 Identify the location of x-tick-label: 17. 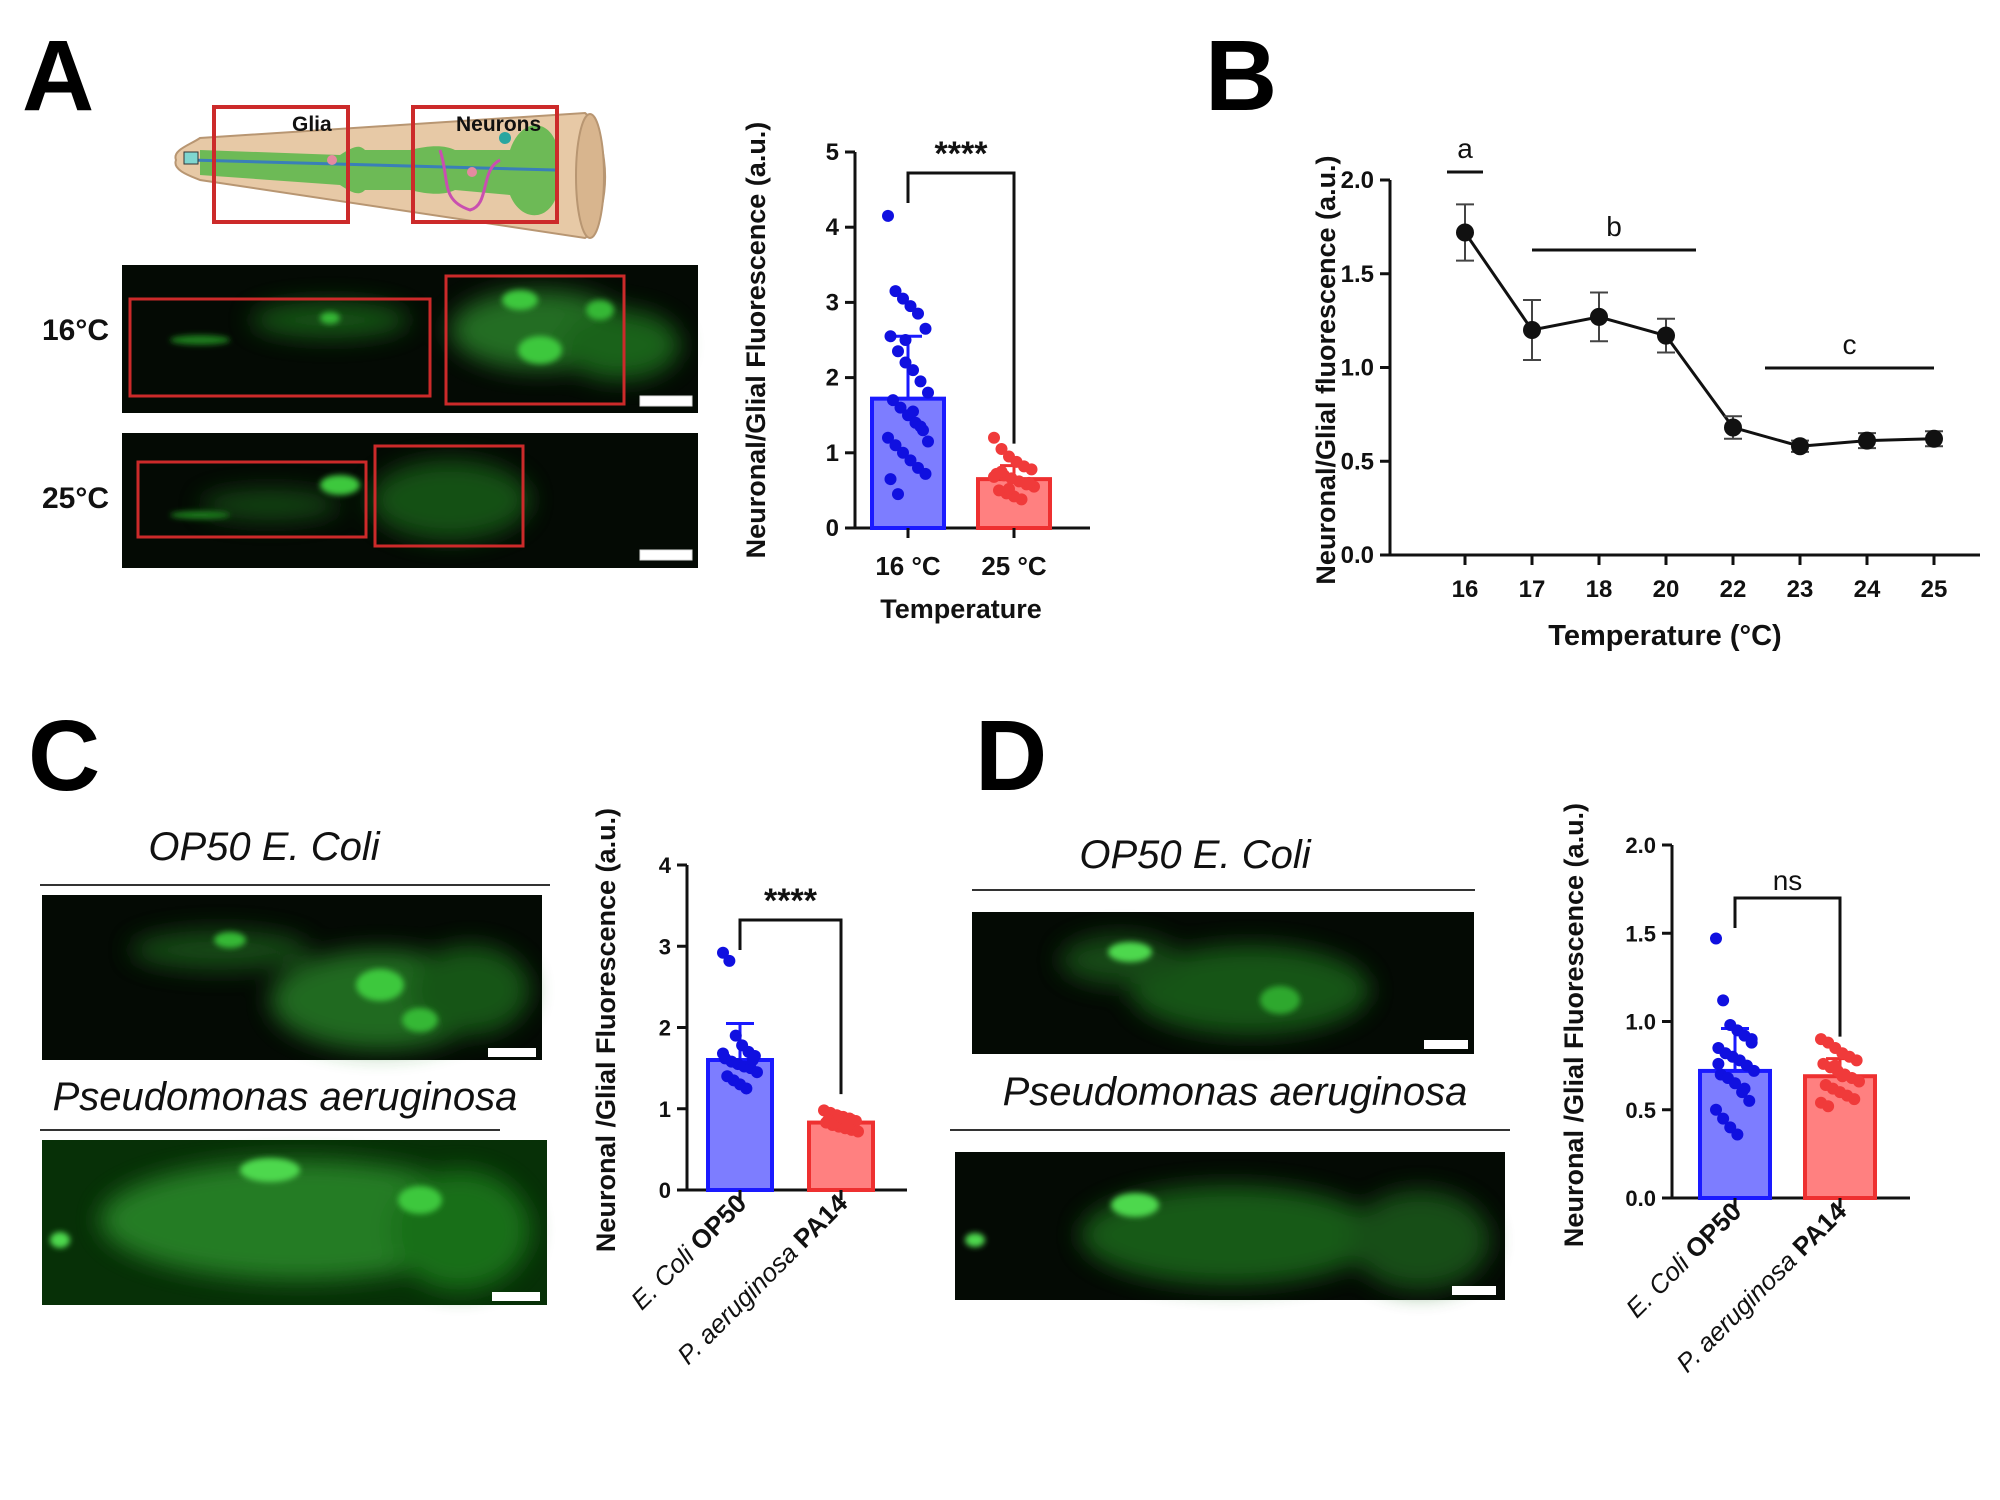
(1532, 589).